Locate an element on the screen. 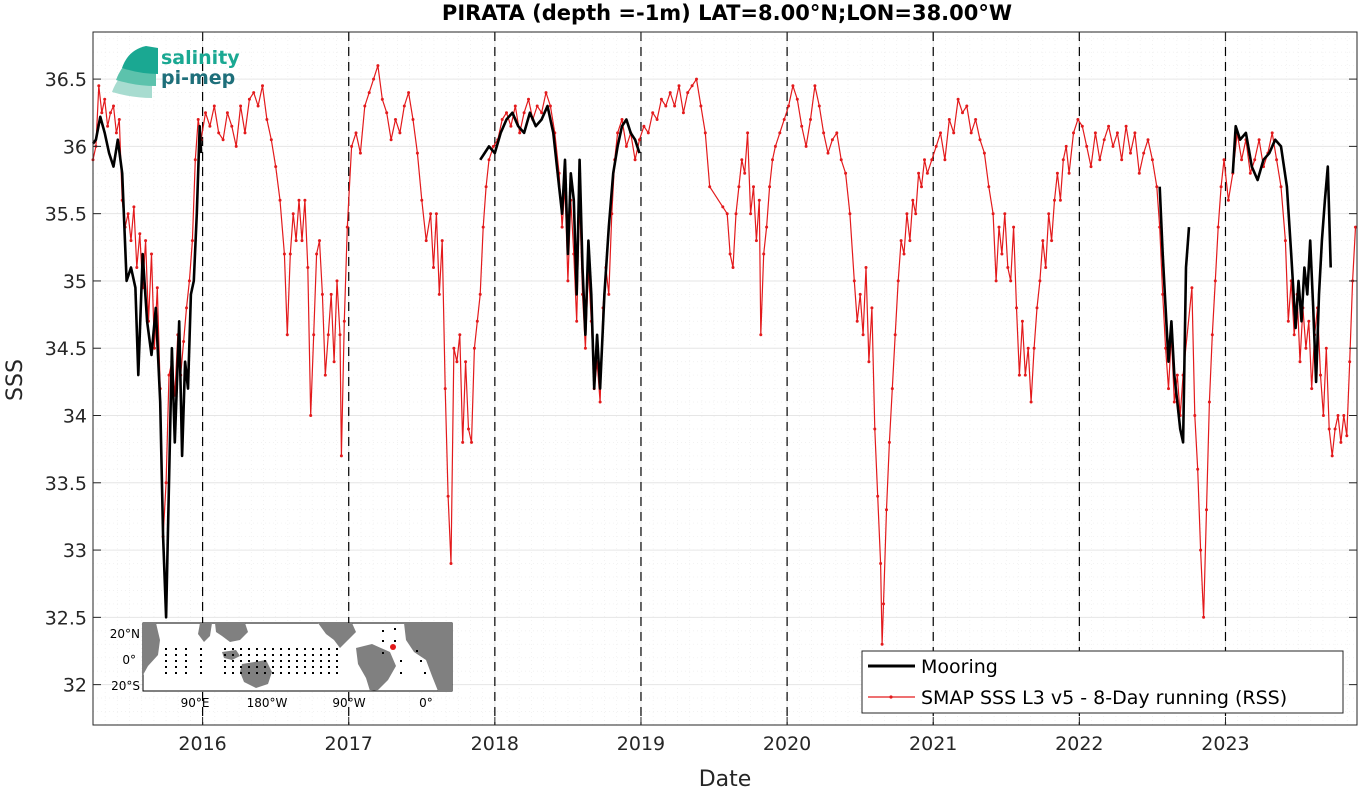 The image size is (1359, 790). inset-map-y-labels: 20°N 0° 20°S is located at coordinates (125, 660).